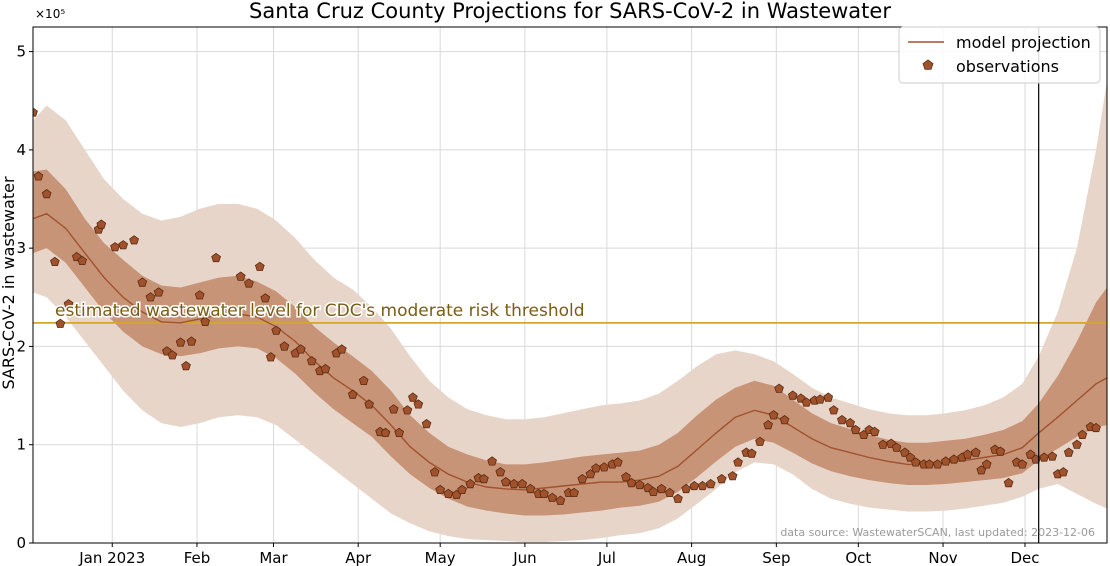  Describe the element at coordinates (942, 557) in the screenshot. I see `x-tick-label-10: Nov` at that location.